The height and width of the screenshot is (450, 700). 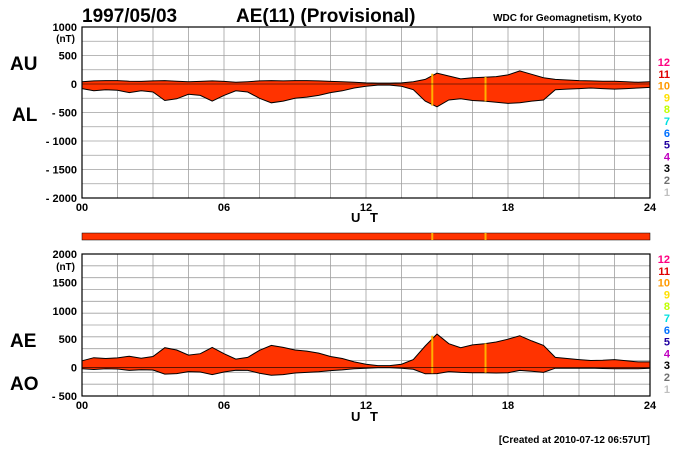 What do you see at coordinates (65, 255) in the screenshot?
I see `bottom-y-tick-label: 2000` at bounding box center [65, 255].